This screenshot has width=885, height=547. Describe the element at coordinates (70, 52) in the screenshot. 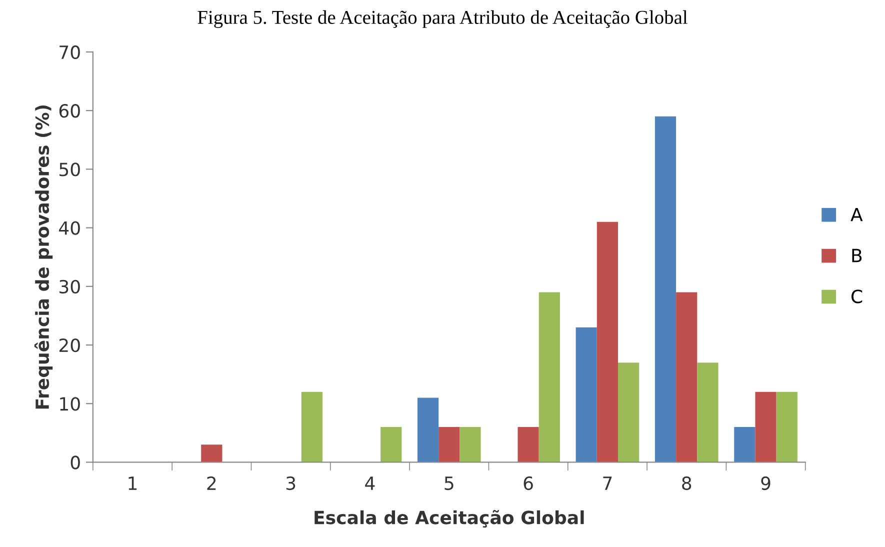

I see `y-tick-label: 70` at that location.